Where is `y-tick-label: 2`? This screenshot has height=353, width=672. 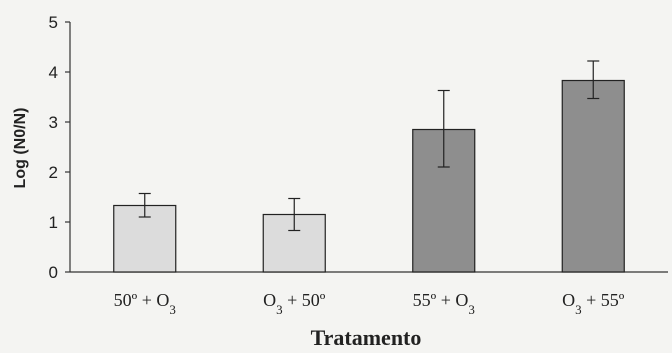
y-tick-label: 2 is located at coordinates (53, 172).